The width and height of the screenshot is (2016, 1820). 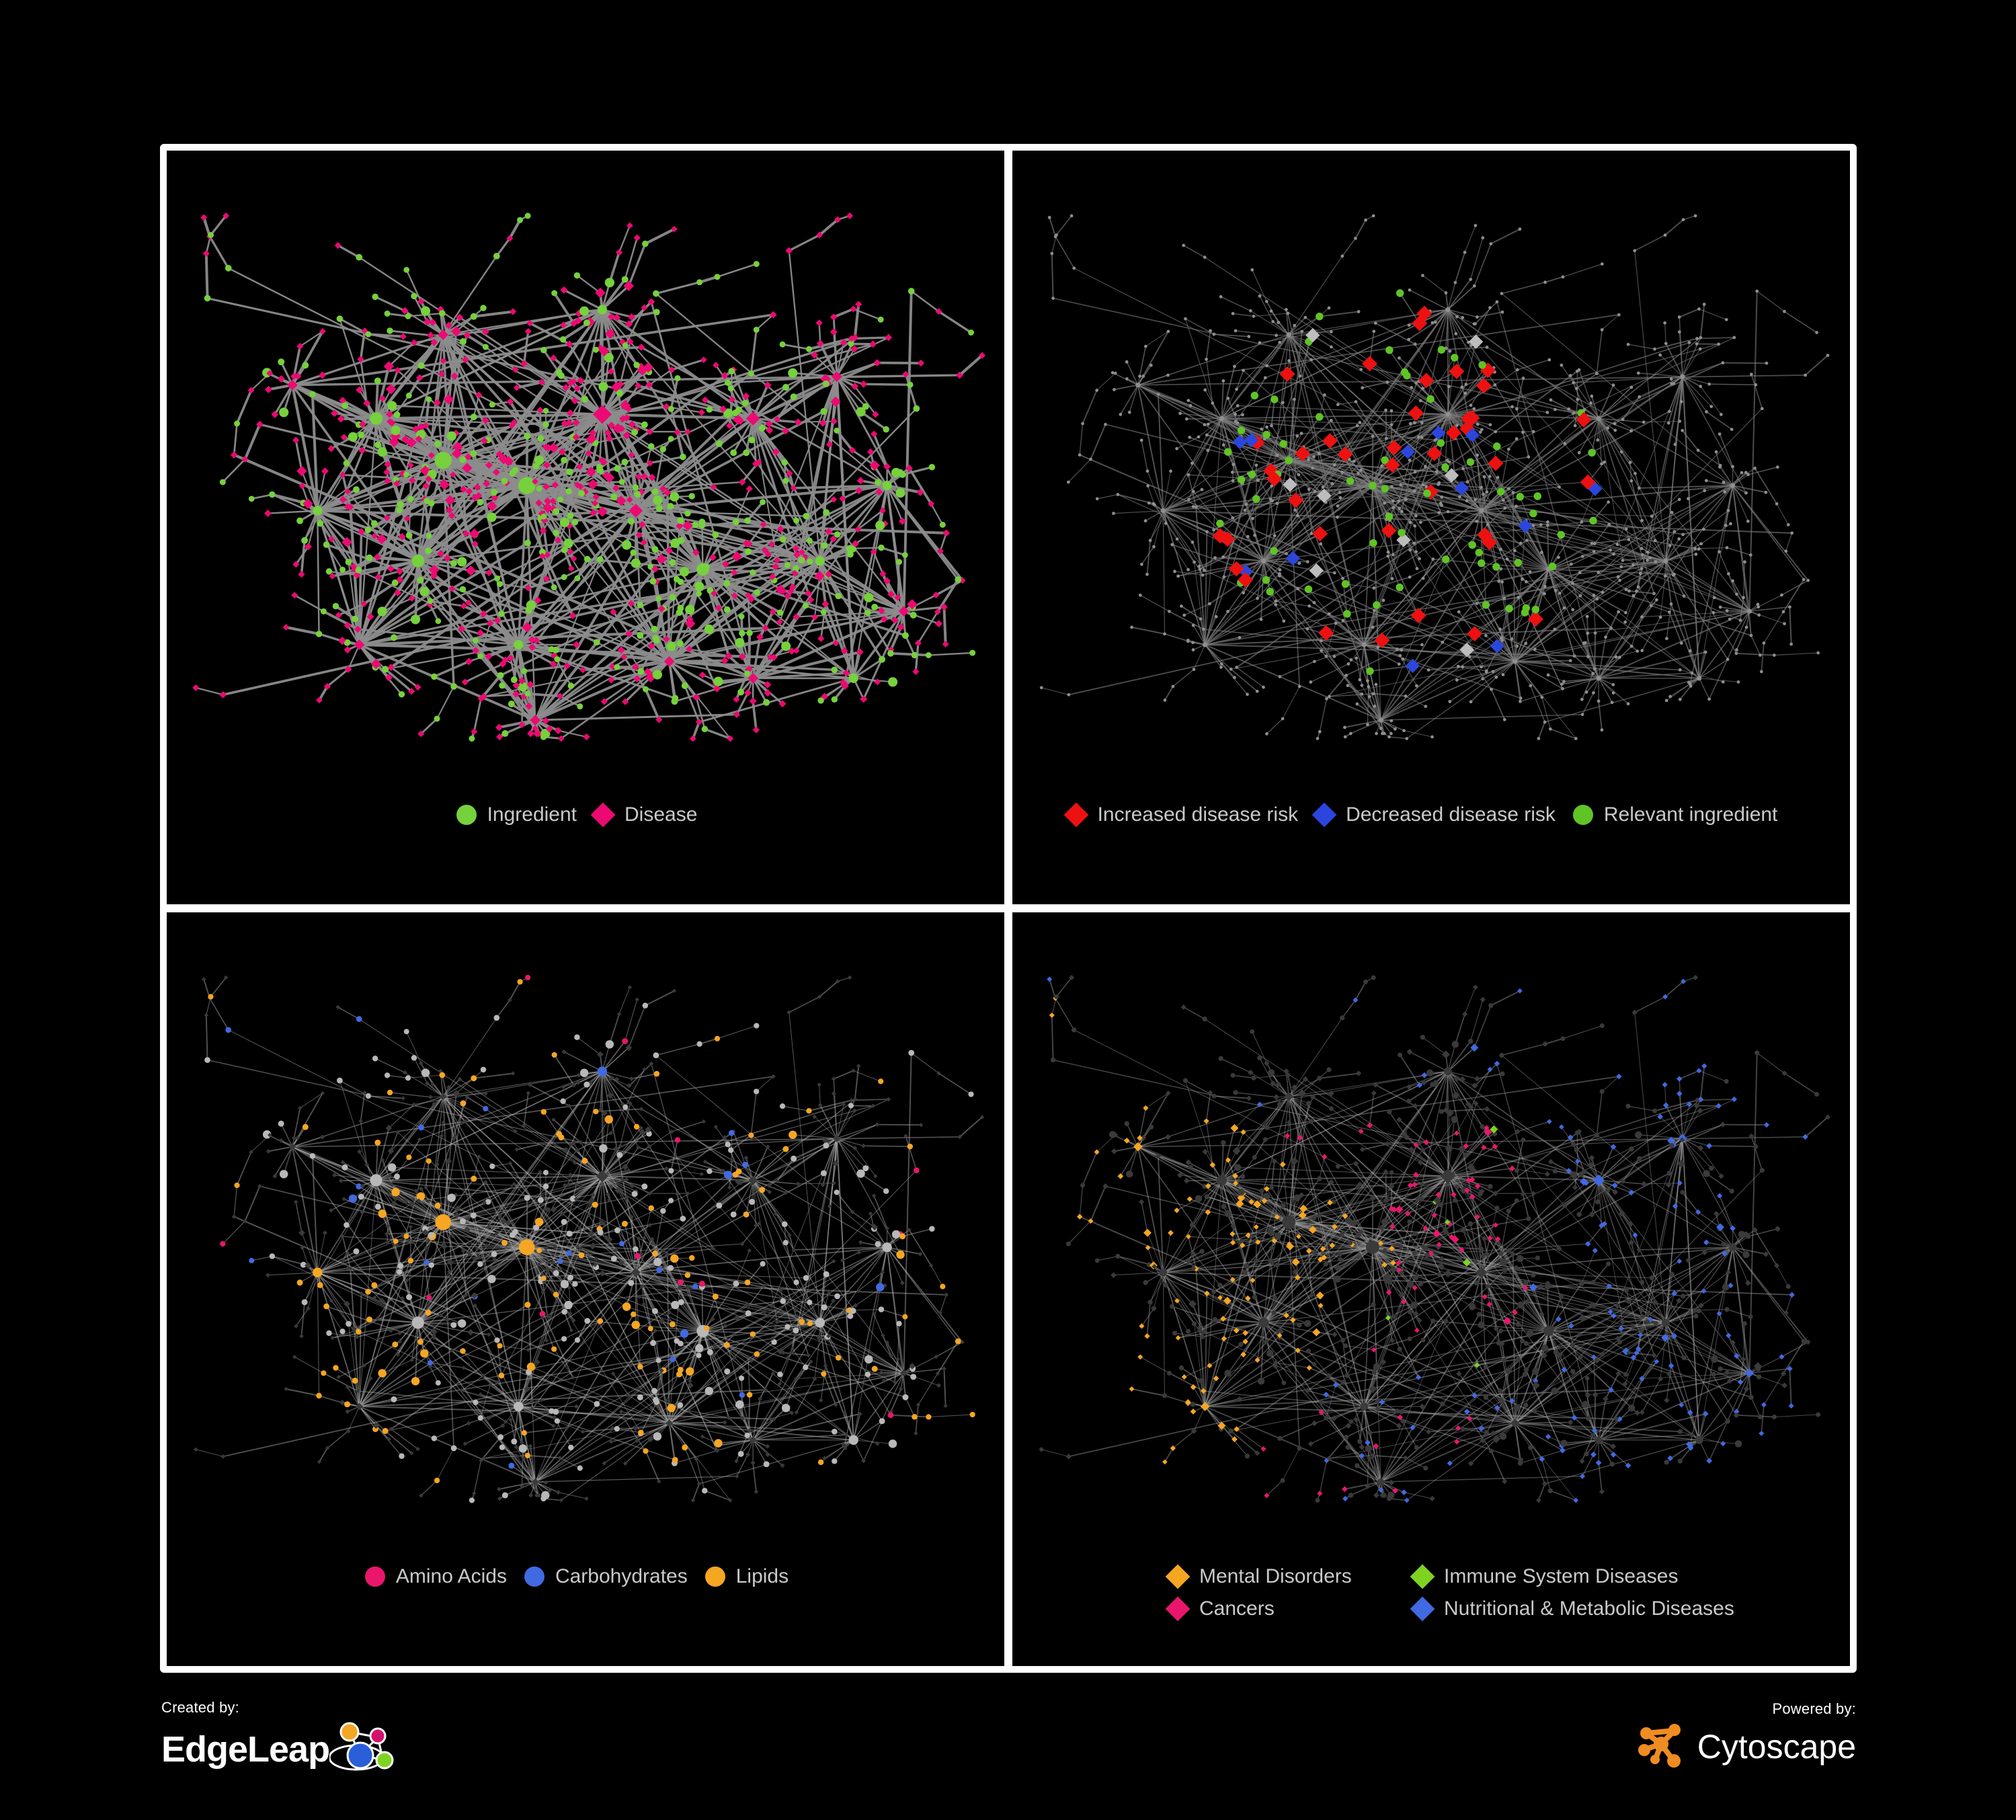 I want to click on edgeleap-wordmark: EdgeLeap, so click(x=245, y=1749).